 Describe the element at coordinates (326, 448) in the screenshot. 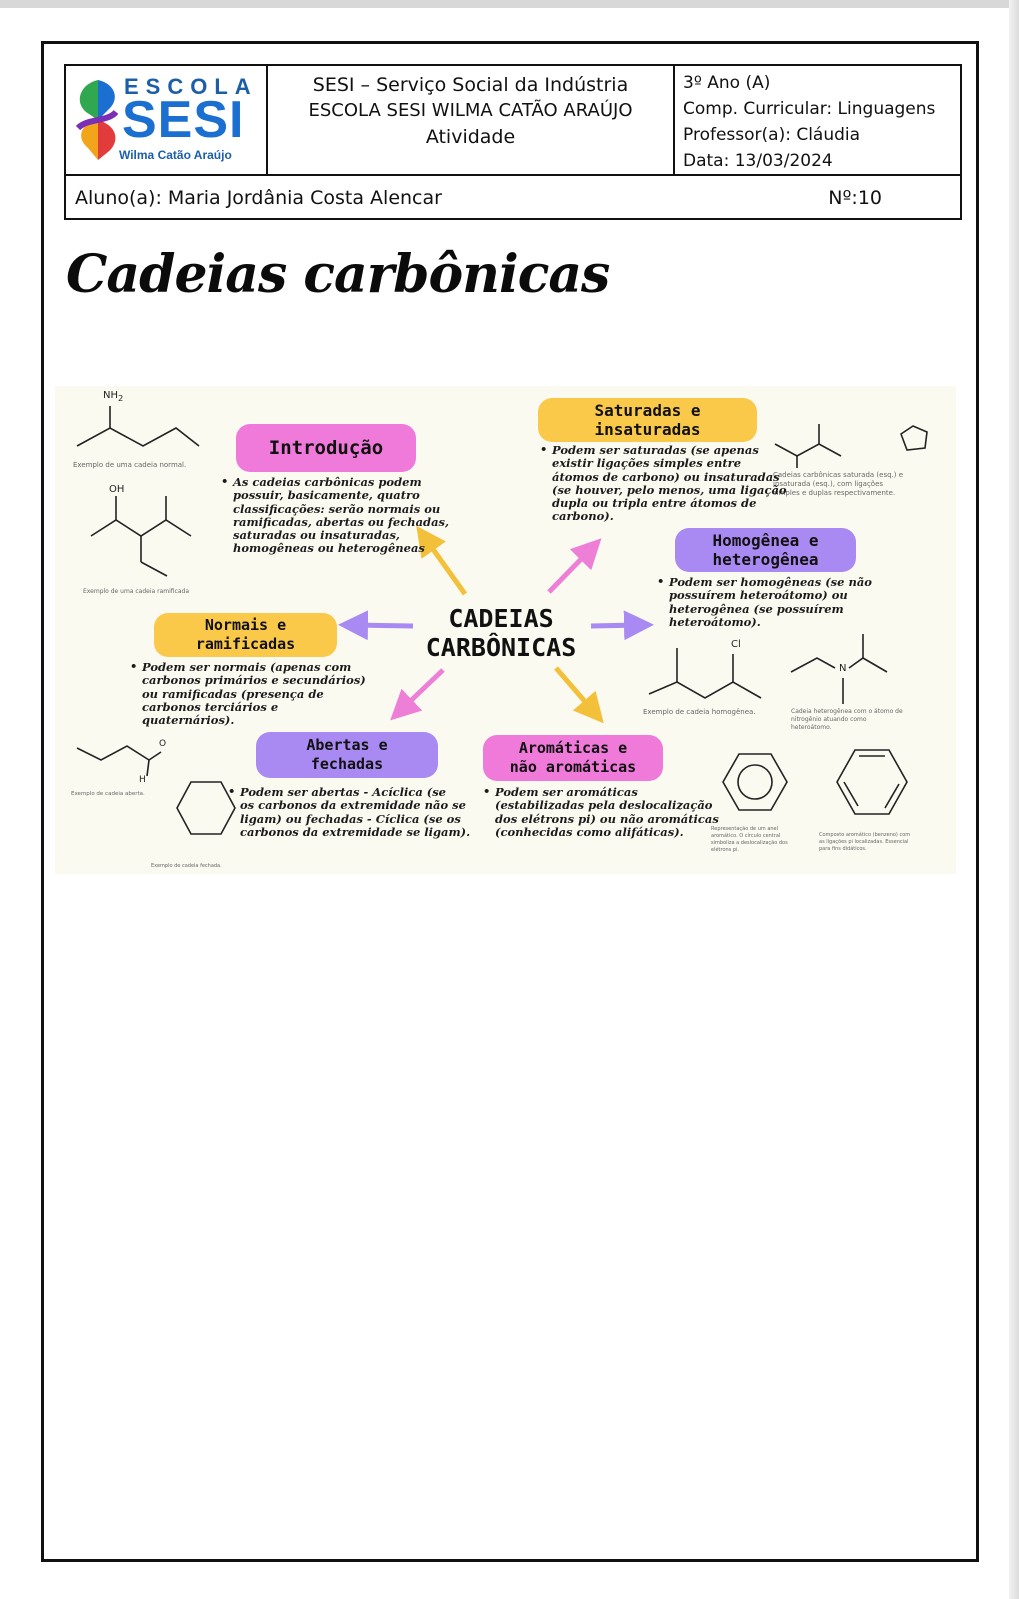

I see `pill-introducao: Introdução` at that location.